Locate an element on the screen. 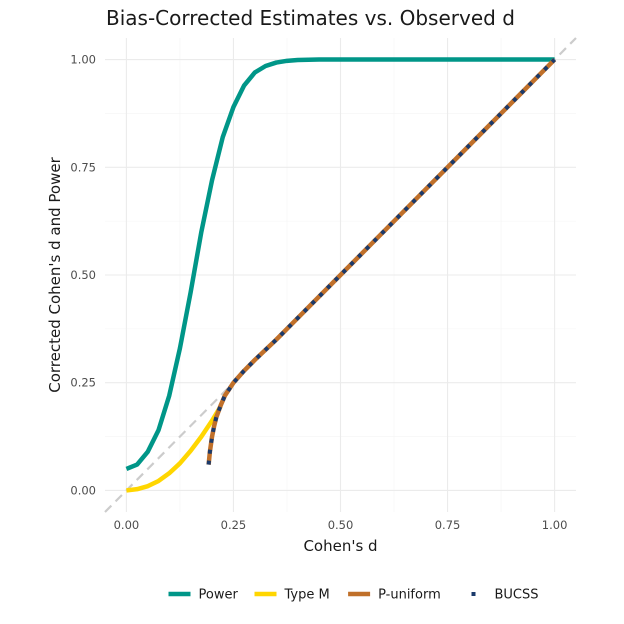 The height and width of the screenshot is (624, 624). x-tick-label: 0.50 is located at coordinates (341, 525).